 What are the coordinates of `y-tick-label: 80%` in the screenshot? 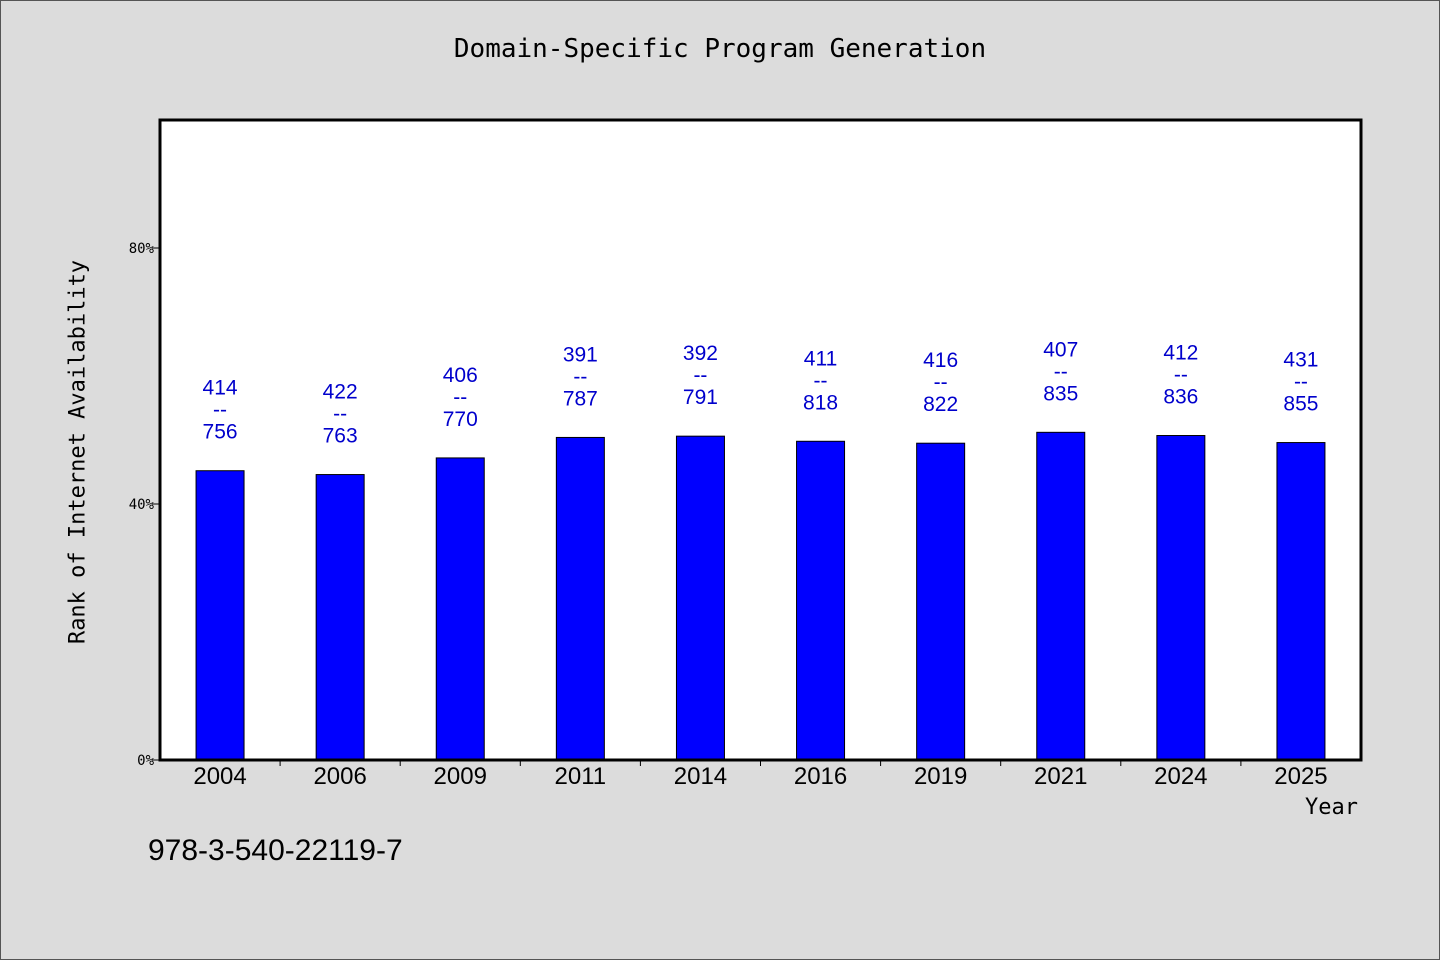 It's located at (142, 249).